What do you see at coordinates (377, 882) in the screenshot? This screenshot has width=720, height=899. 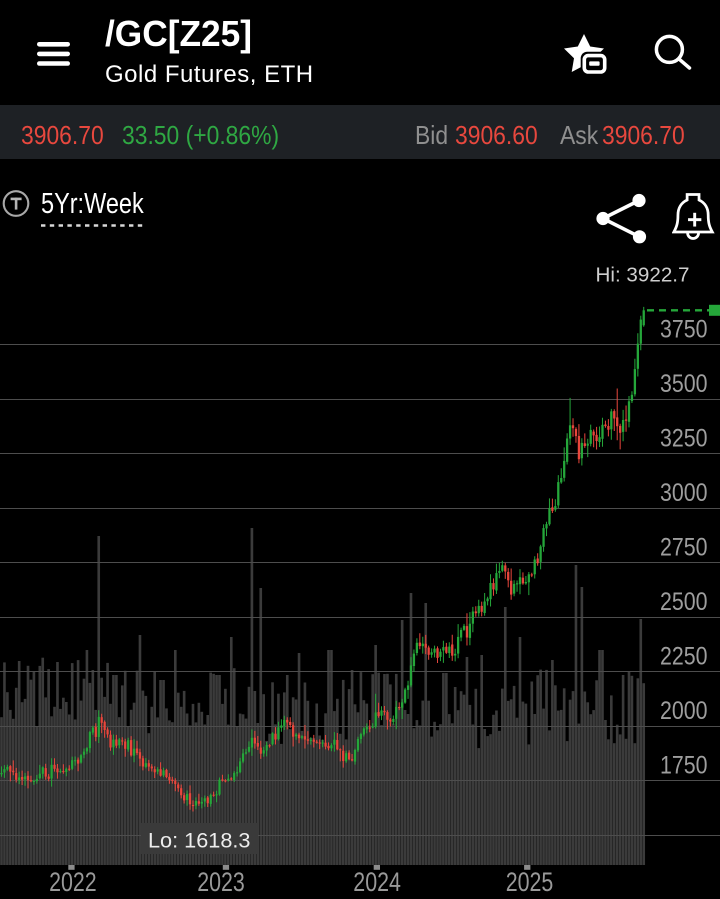 I see `svg-text: 2024` at bounding box center [377, 882].